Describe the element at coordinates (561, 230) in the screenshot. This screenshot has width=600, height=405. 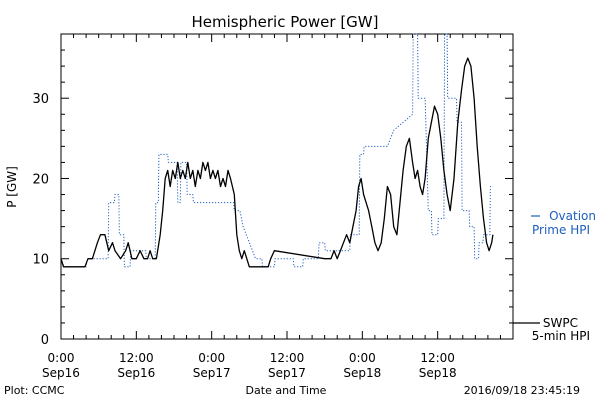
I see `legend-ovation-line2: Prime HPI` at that location.